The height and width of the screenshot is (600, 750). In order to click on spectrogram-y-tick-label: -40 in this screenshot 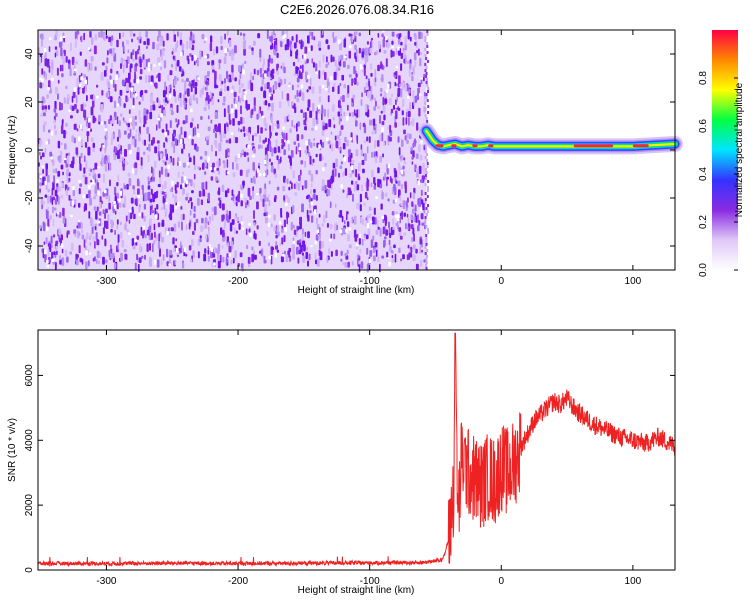, I will do `click(29, 245)`.